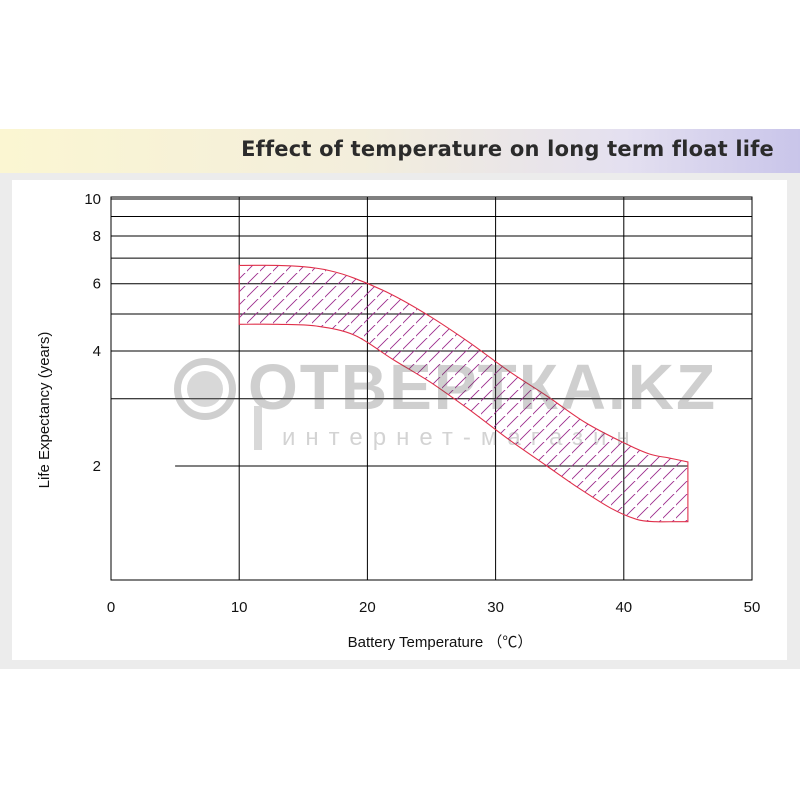 The width and height of the screenshot is (800, 800). Describe the element at coordinates (92, 199) in the screenshot. I see `y-tick-label: 10` at that location.